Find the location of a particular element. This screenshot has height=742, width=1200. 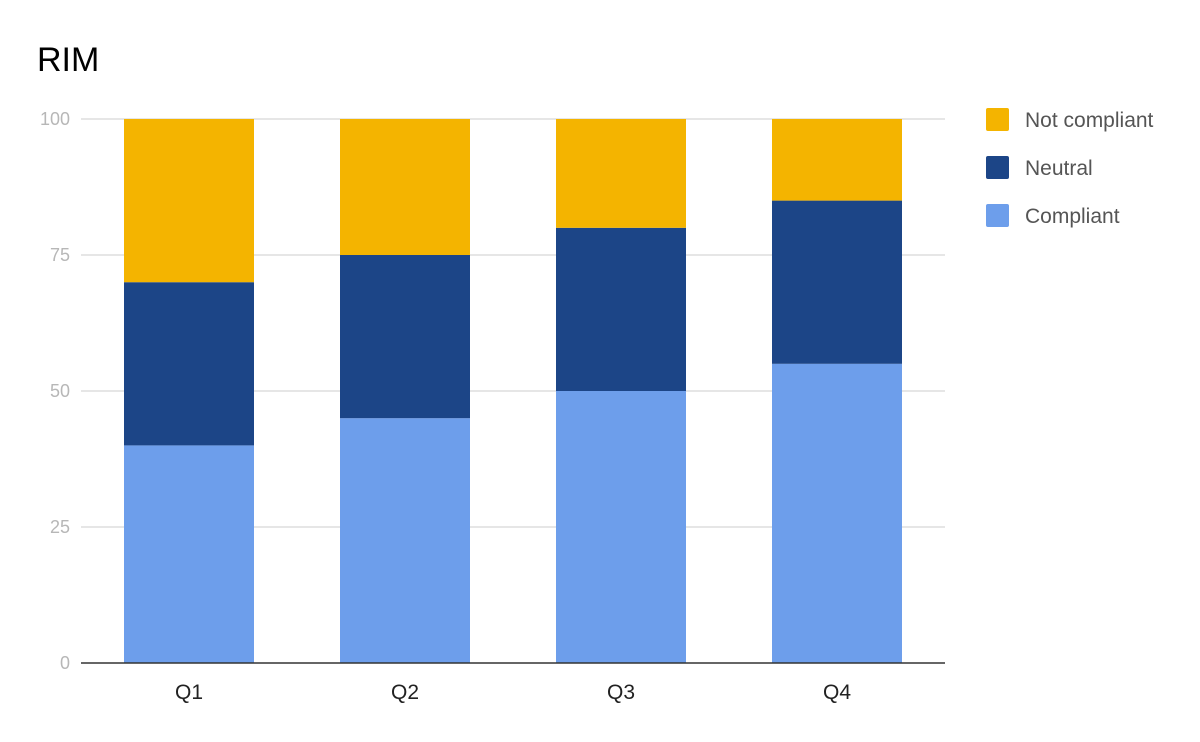

legend-label: Neutral is located at coordinates (1059, 168).